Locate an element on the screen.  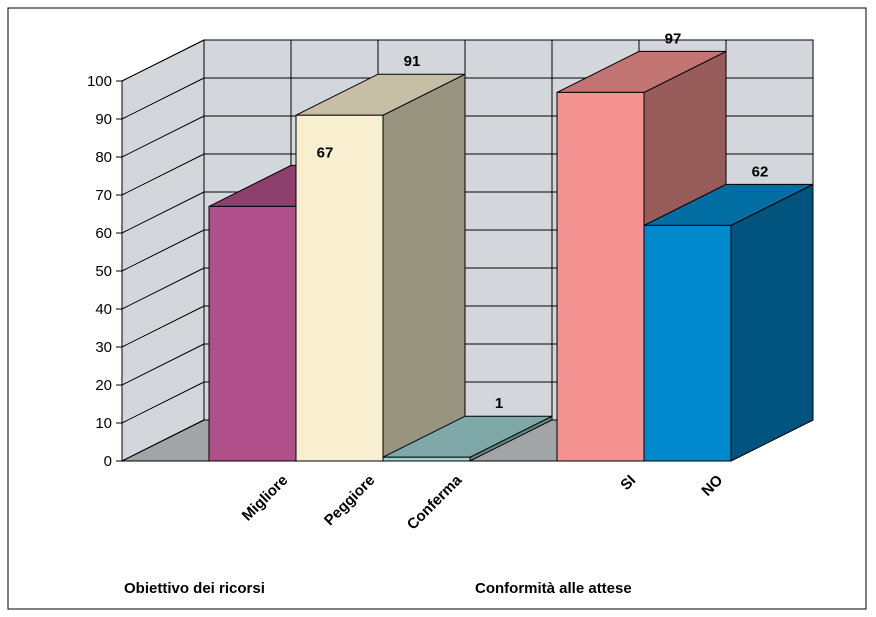
bar-no is located at coordinates (728, 322).